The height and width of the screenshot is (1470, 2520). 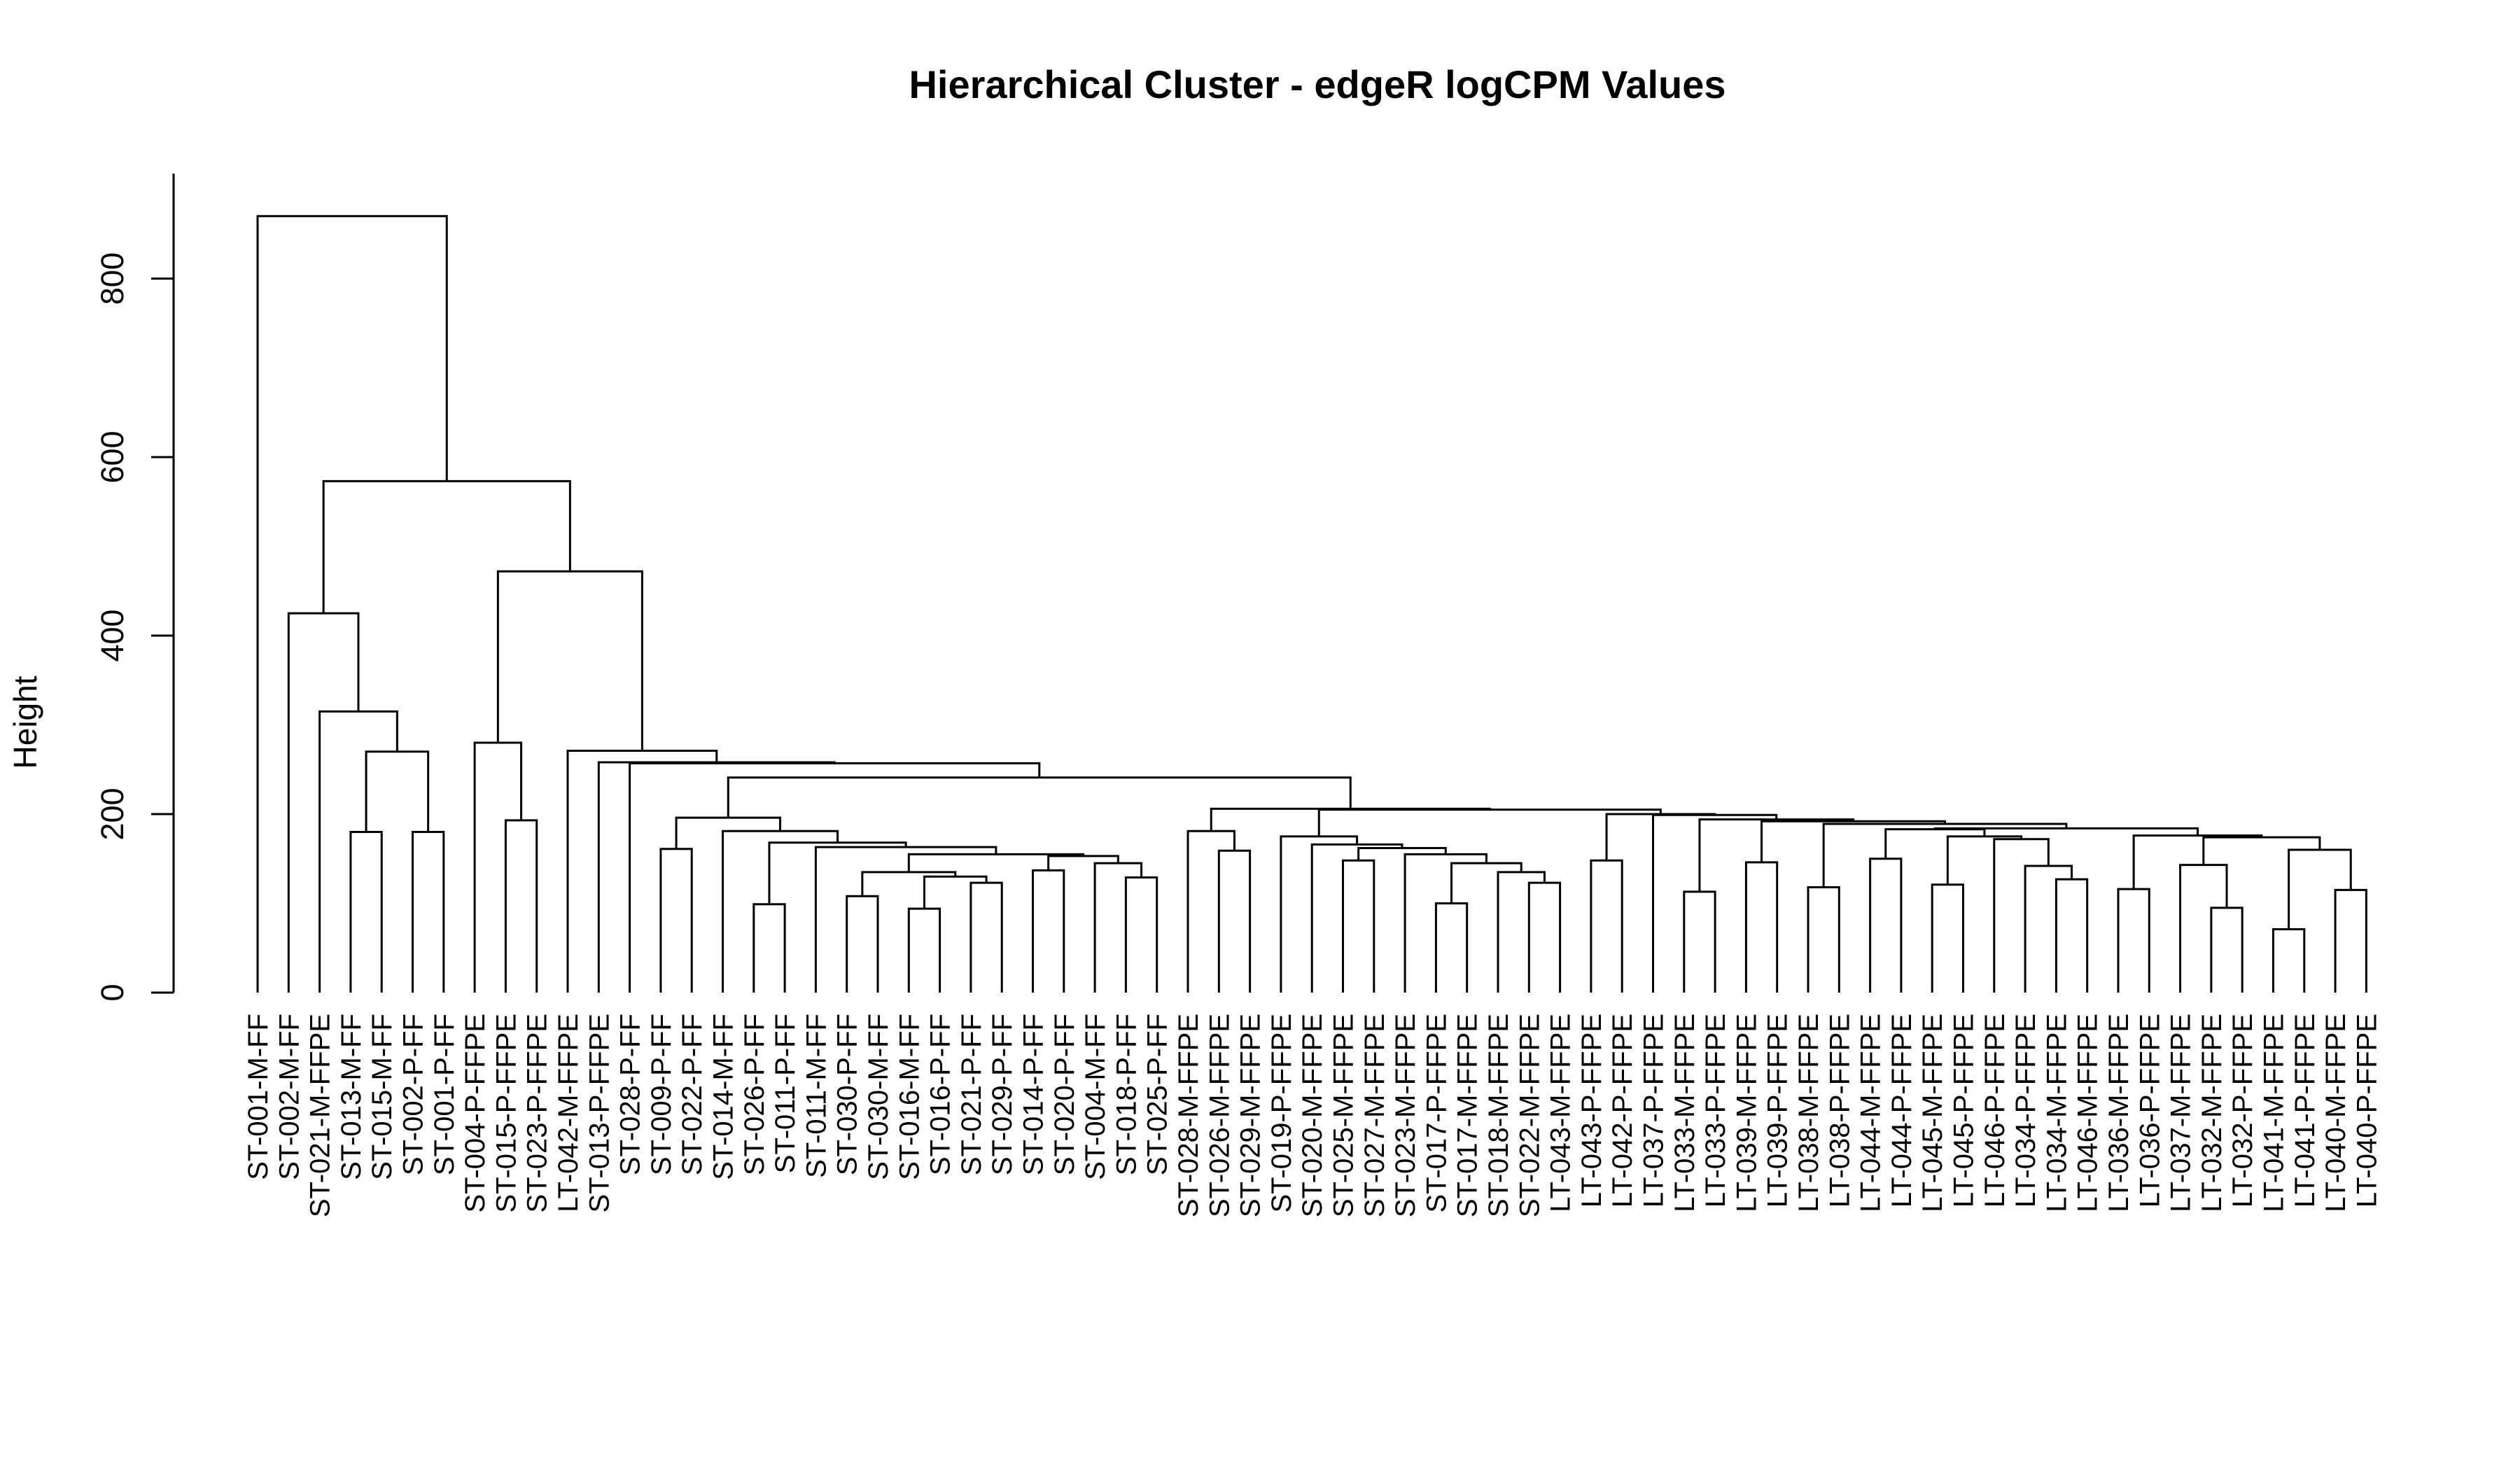 I want to click on leaf-label: ST-004-P-FFPE, so click(x=475, y=1113).